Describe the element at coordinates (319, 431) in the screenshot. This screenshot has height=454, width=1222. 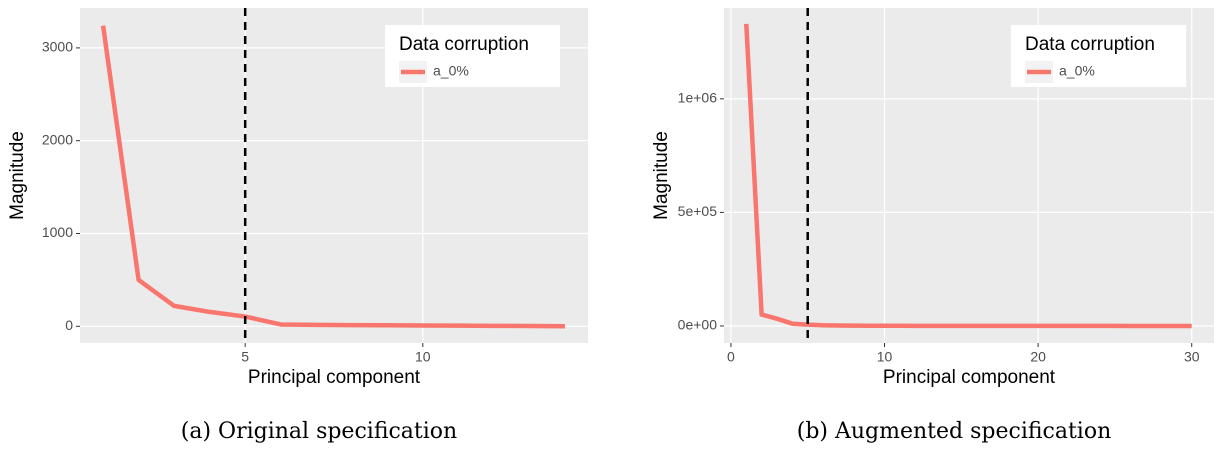
I see `caption: (a) Original specification` at that location.